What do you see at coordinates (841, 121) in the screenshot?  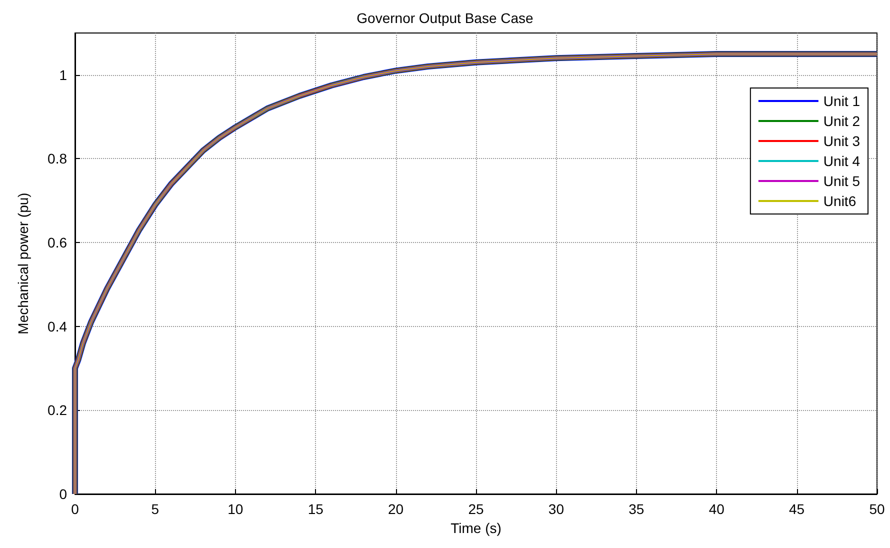 I see `legend-label: Unit 2` at bounding box center [841, 121].